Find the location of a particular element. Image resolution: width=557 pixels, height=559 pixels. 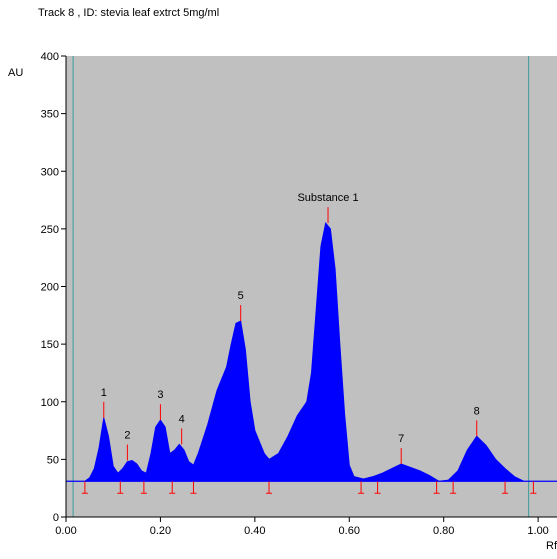

y-tick-label: 200 is located at coordinates (50, 288).